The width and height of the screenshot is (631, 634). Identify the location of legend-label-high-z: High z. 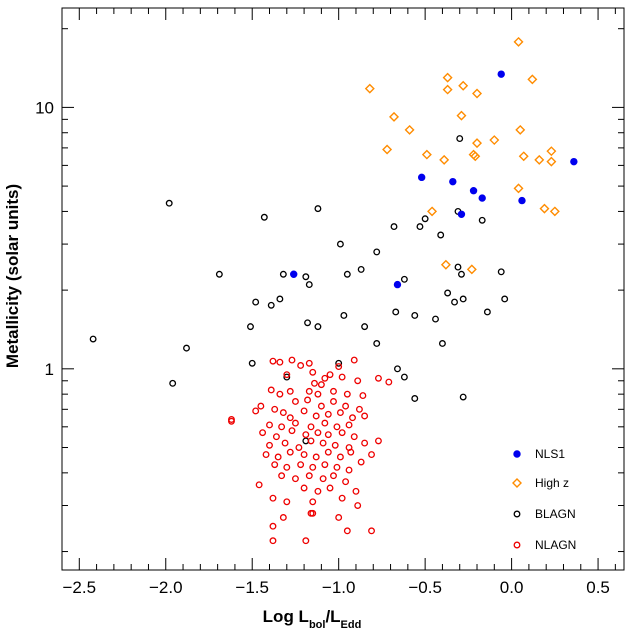
(552, 483).